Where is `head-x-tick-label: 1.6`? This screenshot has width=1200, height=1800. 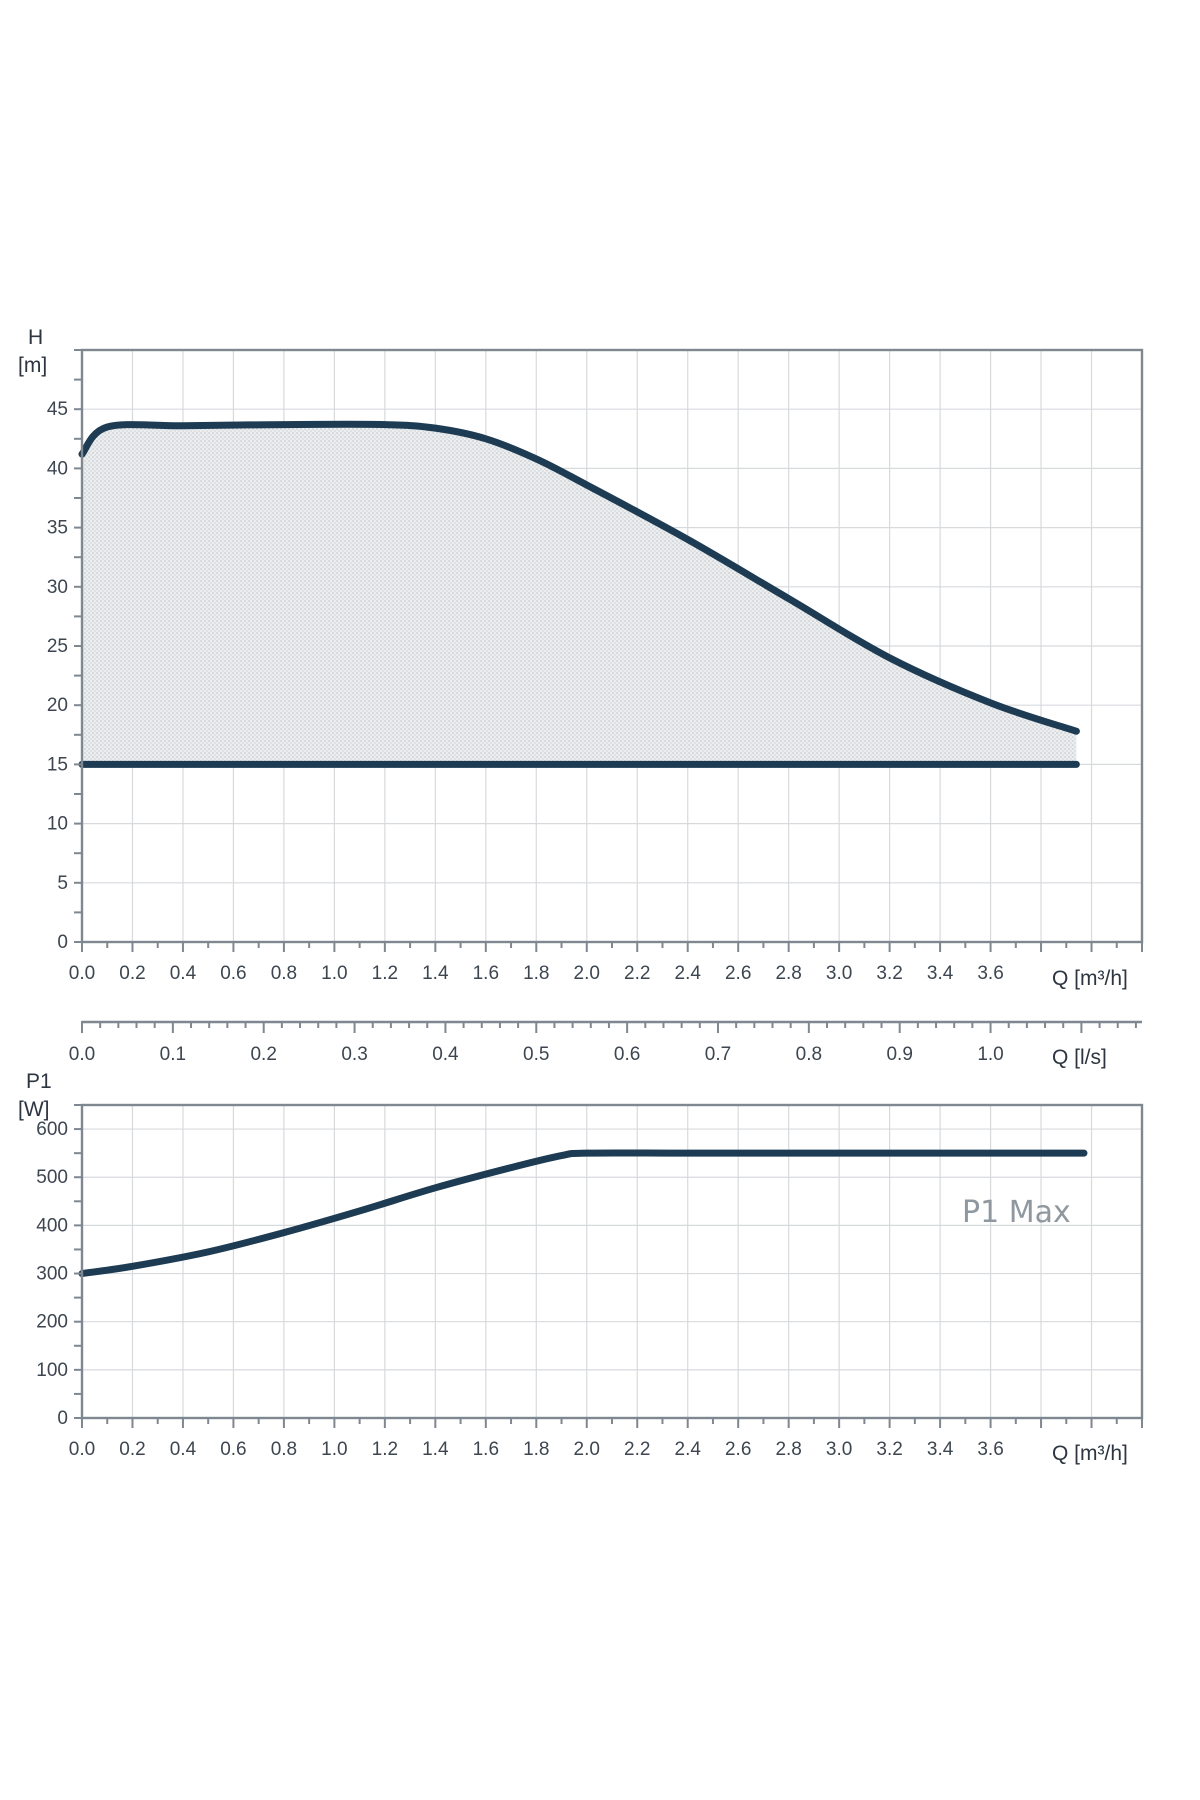
head-x-tick-label: 1.6 is located at coordinates (486, 973).